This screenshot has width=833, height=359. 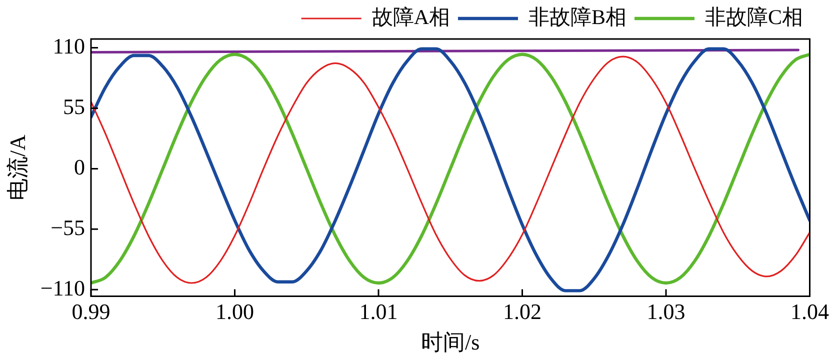 I want to click on y-tick-label: −55, so click(x=67, y=227).